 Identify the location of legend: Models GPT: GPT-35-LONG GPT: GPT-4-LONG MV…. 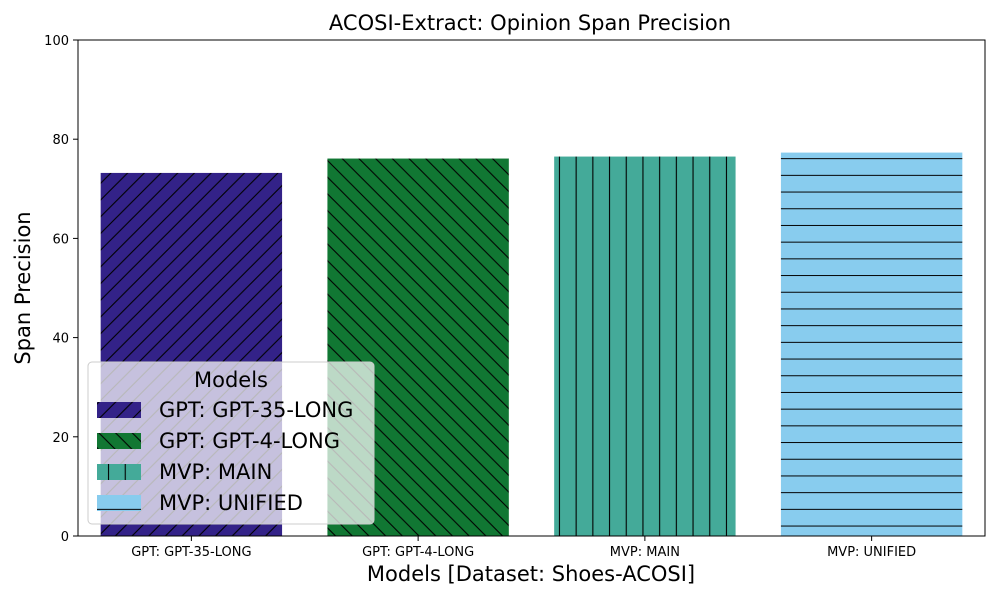
(231, 443).